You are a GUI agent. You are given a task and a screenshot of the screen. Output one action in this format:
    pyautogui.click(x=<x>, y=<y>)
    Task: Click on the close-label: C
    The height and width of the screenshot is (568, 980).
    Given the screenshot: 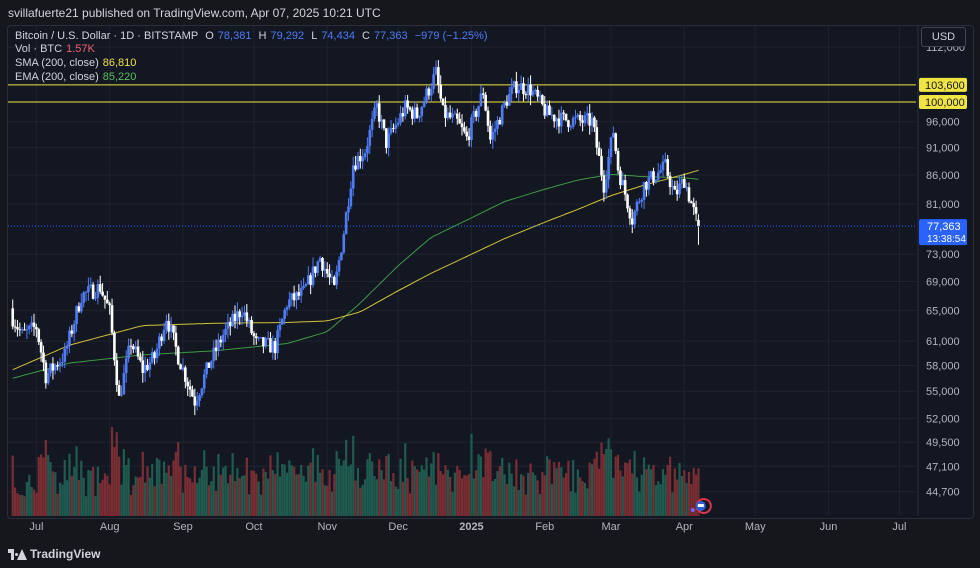 What is the action you would take?
    pyautogui.click(x=366, y=36)
    